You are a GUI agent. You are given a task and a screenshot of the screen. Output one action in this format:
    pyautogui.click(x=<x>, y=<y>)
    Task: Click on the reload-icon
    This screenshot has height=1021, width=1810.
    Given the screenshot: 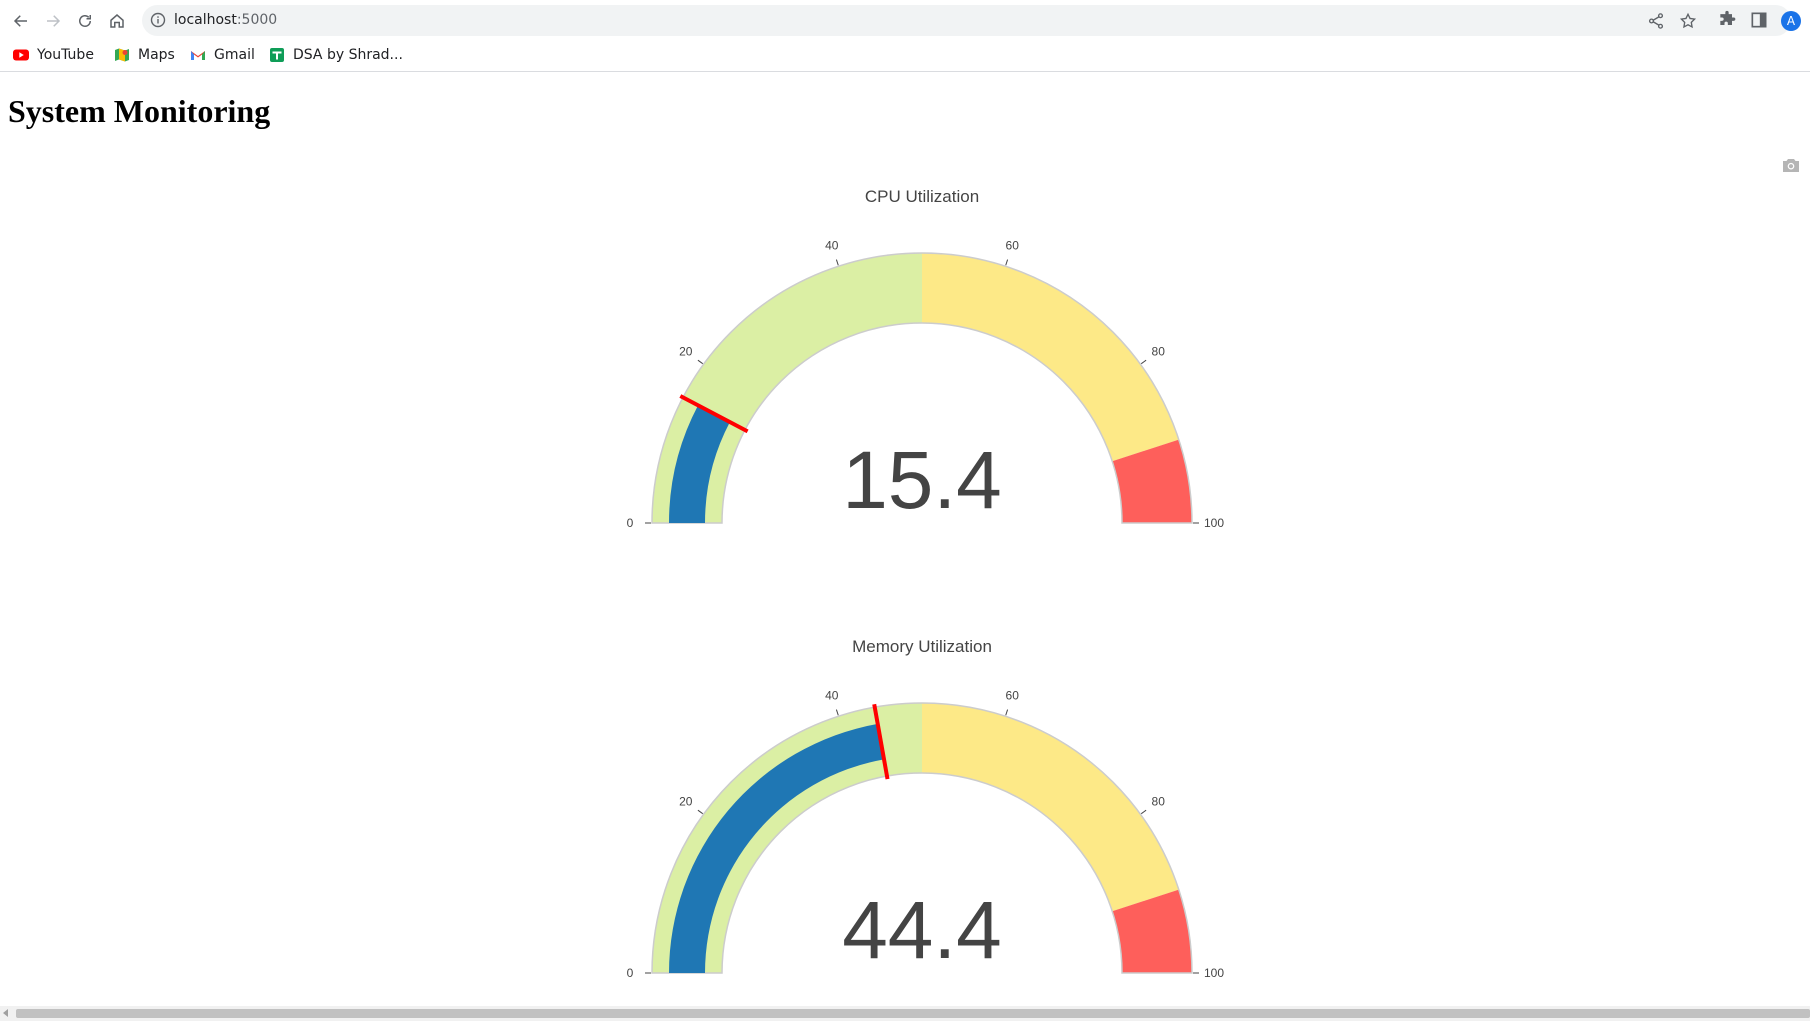 What is the action you would take?
    pyautogui.click(x=85, y=21)
    